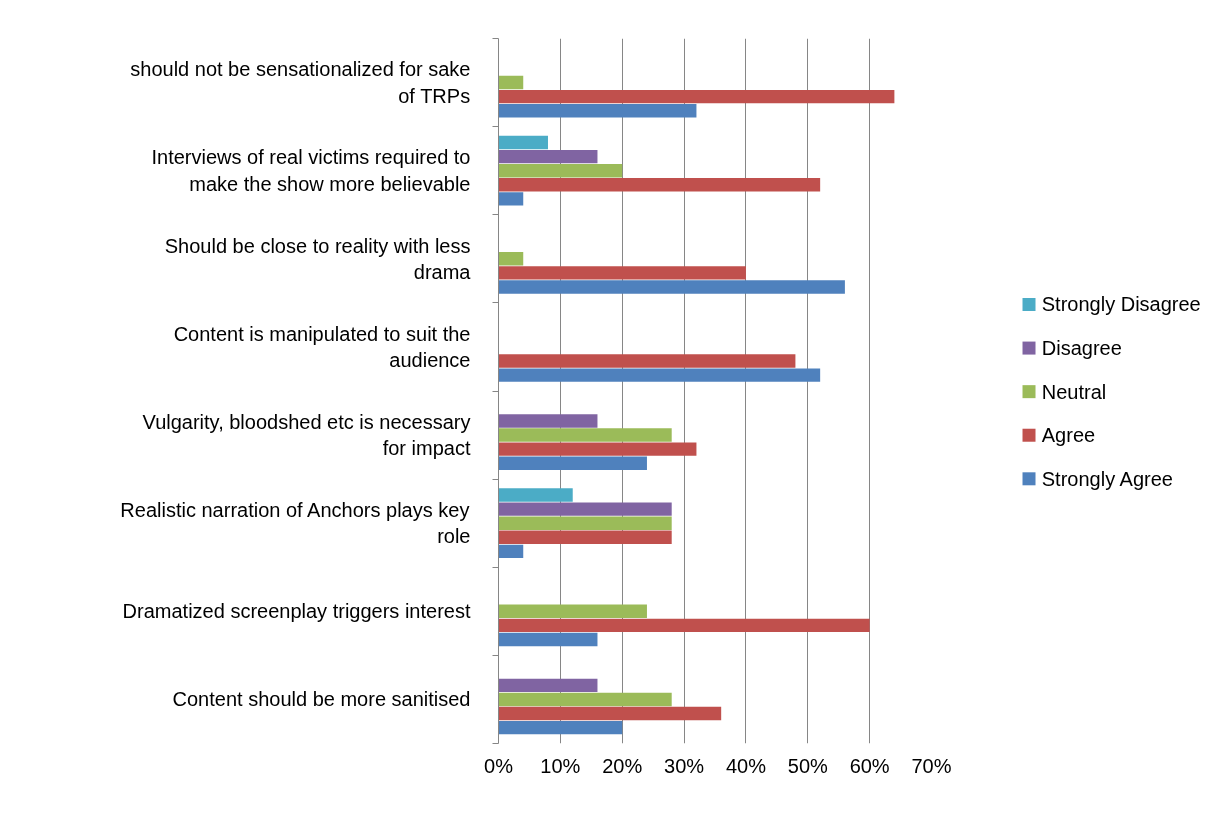 Image resolution: width=1223 pixels, height=828 pixels. What do you see at coordinates (499, 765) in the screenshot?
I see `x-tick-label: 0%` at bounding box center [499, 765].